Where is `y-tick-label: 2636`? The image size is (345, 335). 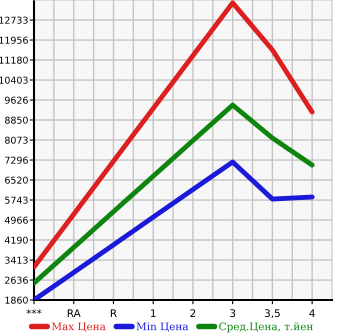 y-tick-label: 2636 is located at coordinates (16, 280).